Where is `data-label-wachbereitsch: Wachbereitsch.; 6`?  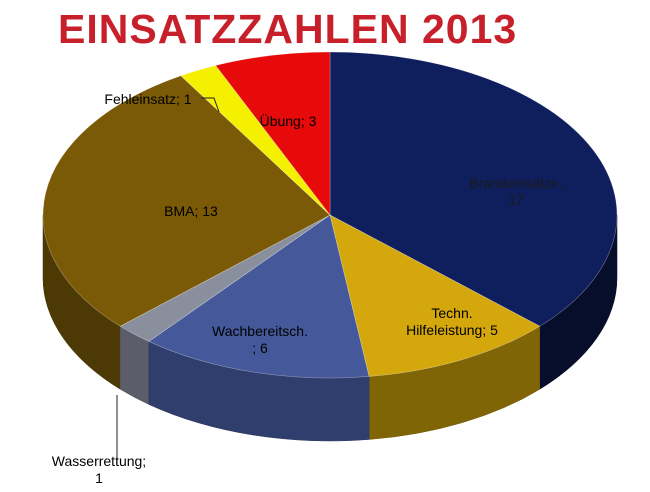 data-label-wachbereitsch: Wachbereitsch.; 6 is located at coordinates (260, 339).